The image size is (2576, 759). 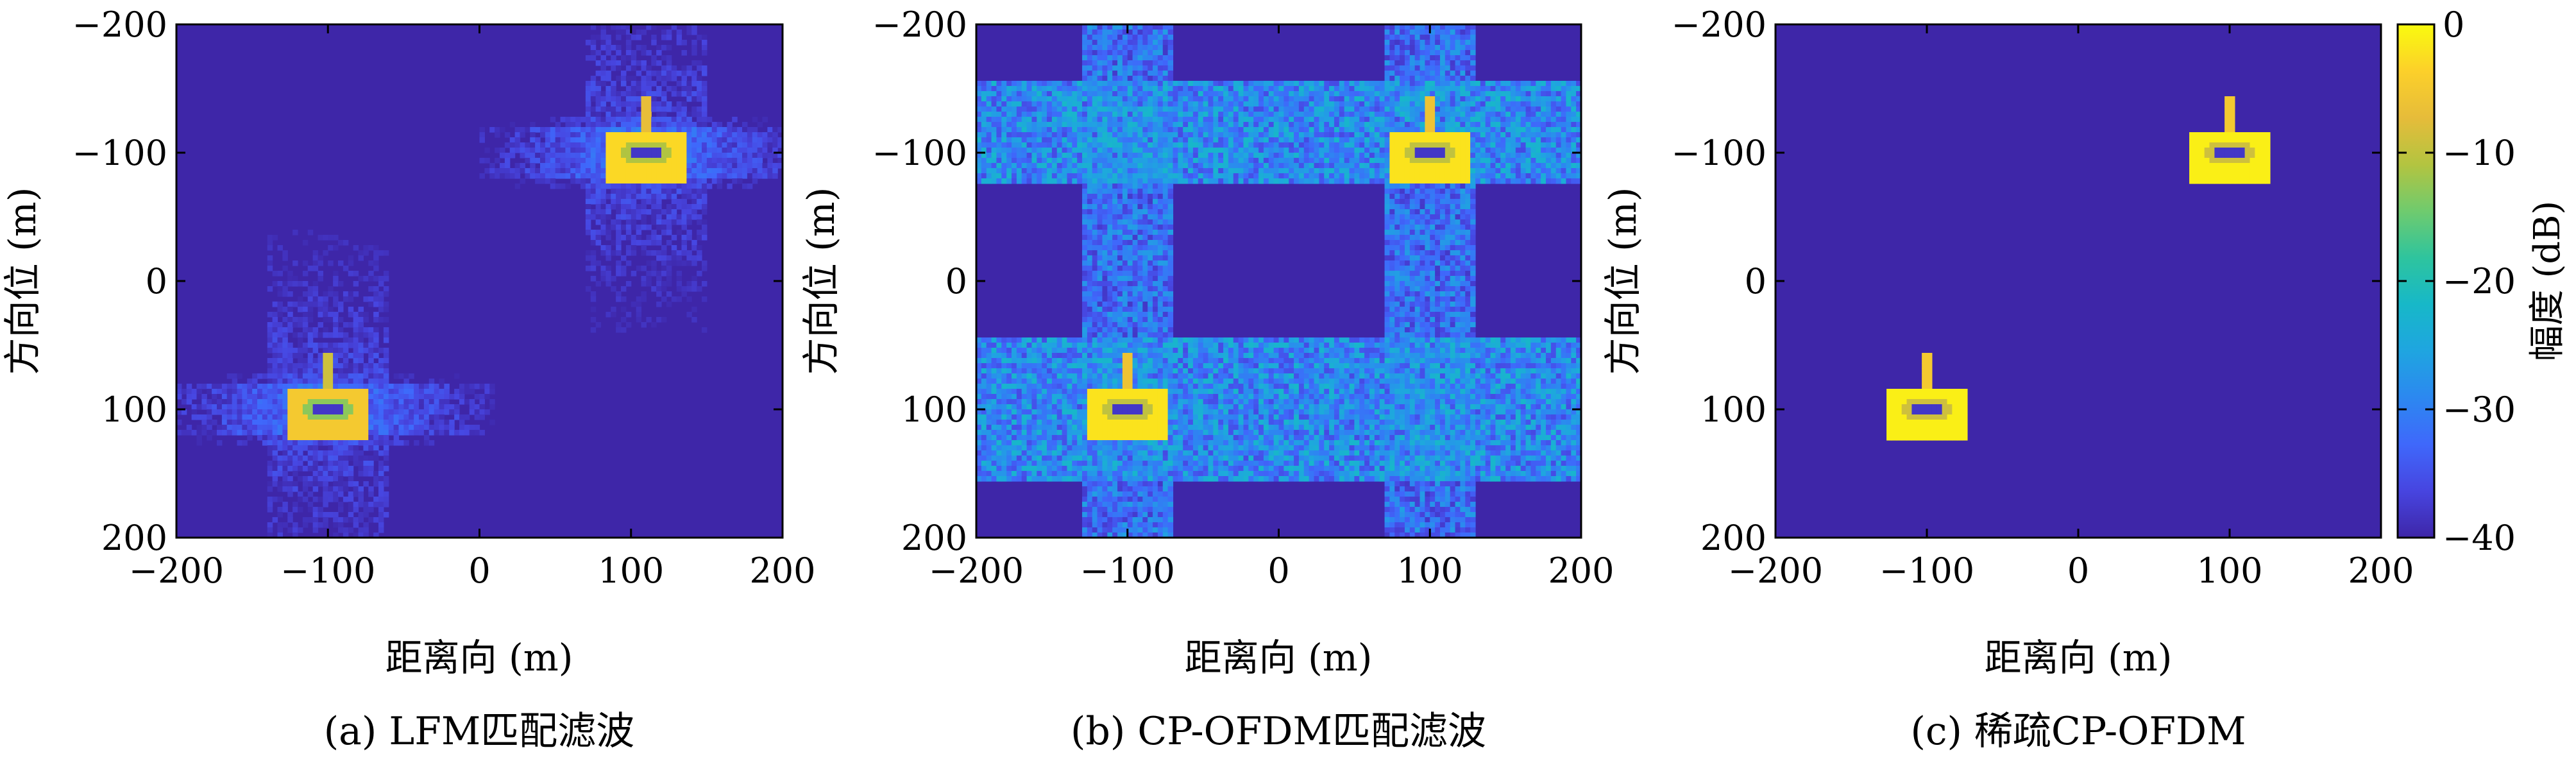 What do you see at coordinates (2381, 570) in the screenshot?
I see `x-tick-label-c: 200` at bounding box center [2381, 570].